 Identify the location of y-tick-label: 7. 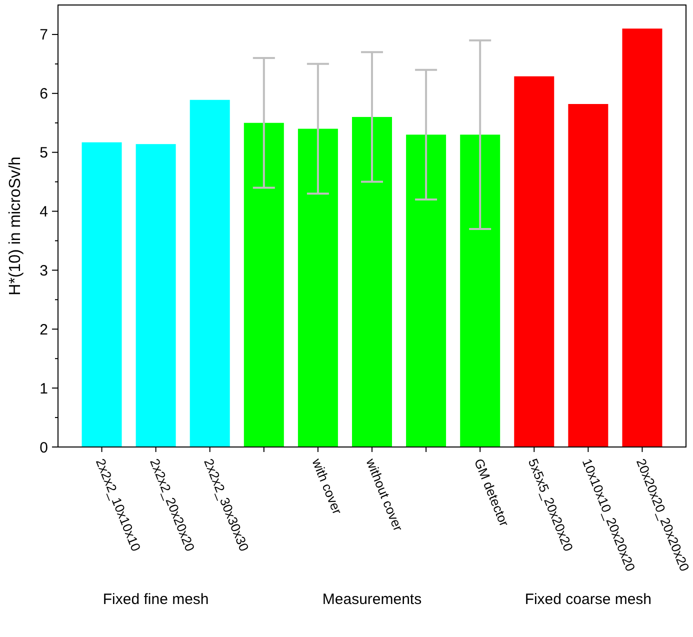
(44, 35).